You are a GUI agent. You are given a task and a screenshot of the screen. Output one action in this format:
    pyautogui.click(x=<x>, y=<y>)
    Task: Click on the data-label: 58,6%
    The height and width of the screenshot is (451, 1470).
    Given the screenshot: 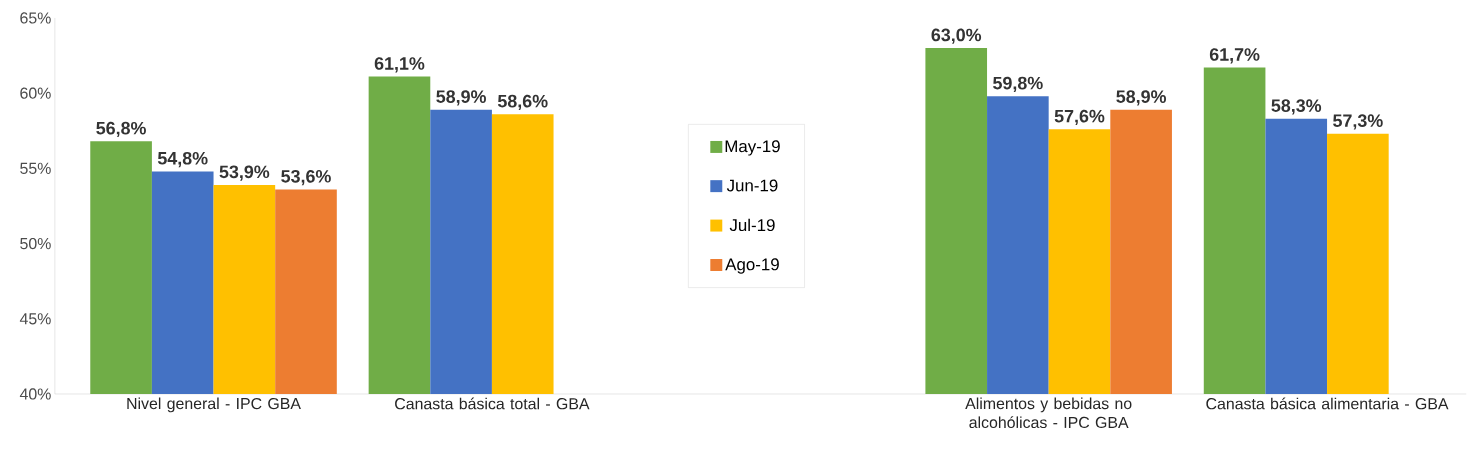 What is the action you would take?
    pyautogui.click(x=522, y=102)
    